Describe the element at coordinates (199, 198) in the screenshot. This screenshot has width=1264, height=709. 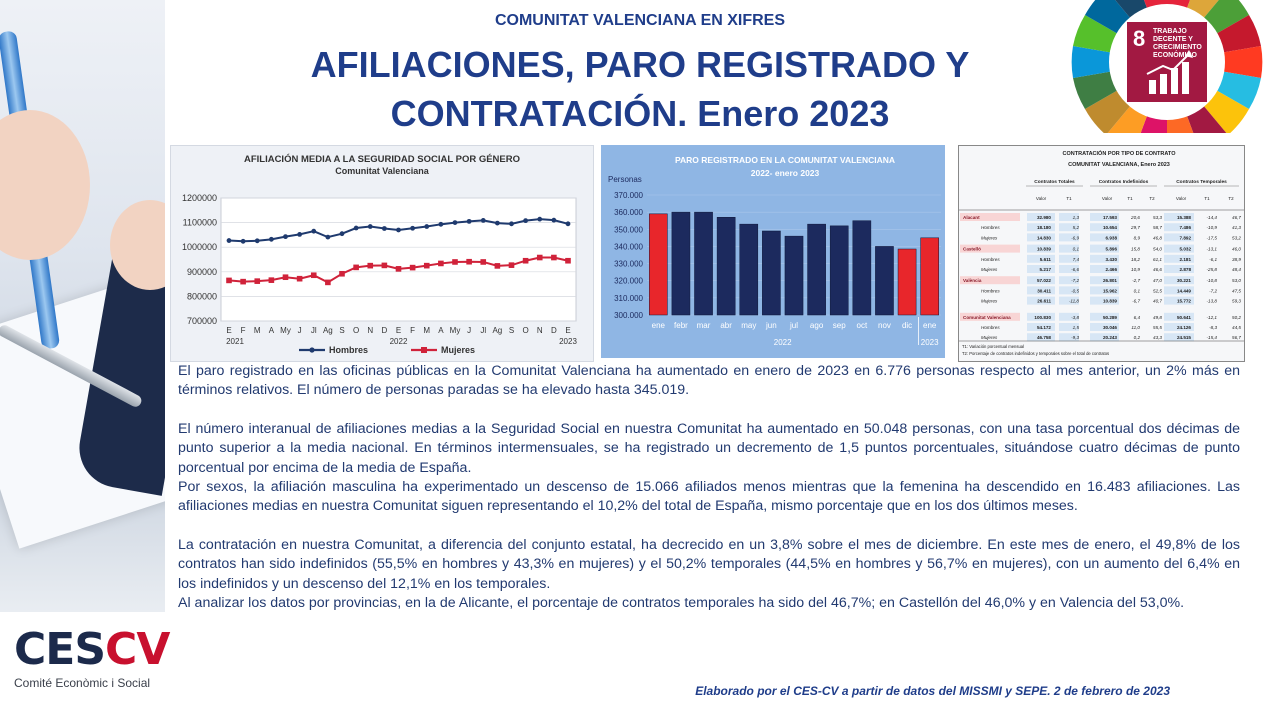
I see `chart1-ytick-label: 1200000` at that location.